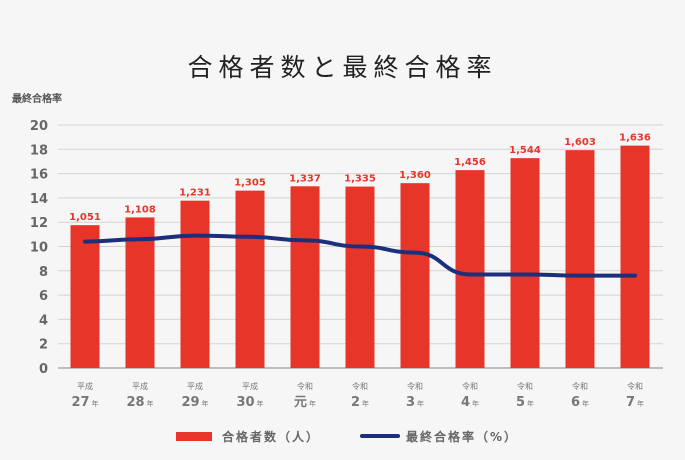 This screenshot has width=685, height=460. I want to click on y-tick-label: 14, so click(39, 199).